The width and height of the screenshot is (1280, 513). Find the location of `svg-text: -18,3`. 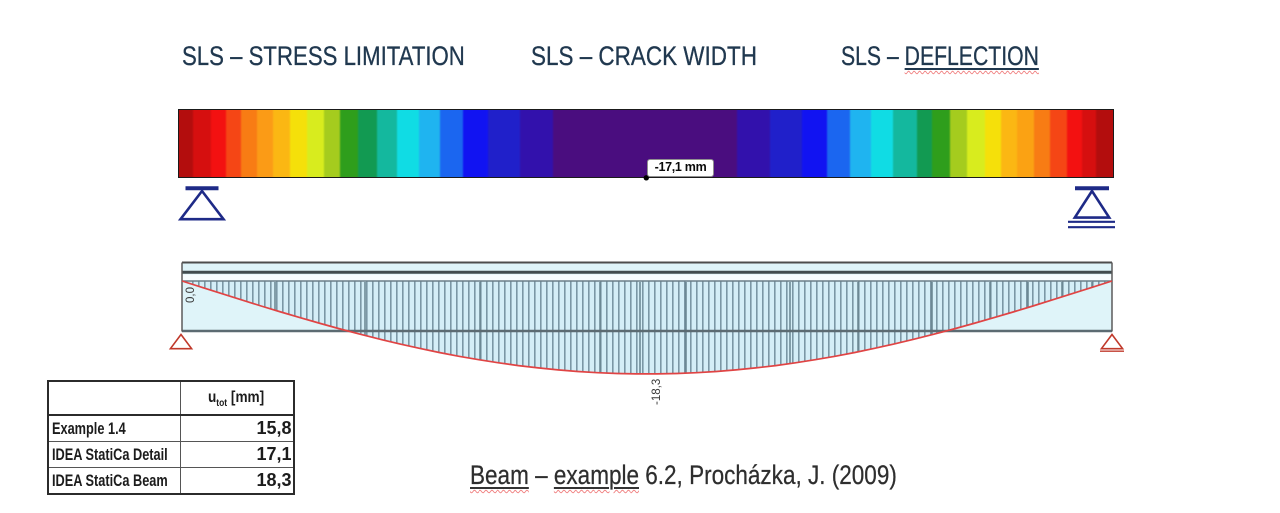

svg-text: -18,3 is located at coordinates (657, 392).